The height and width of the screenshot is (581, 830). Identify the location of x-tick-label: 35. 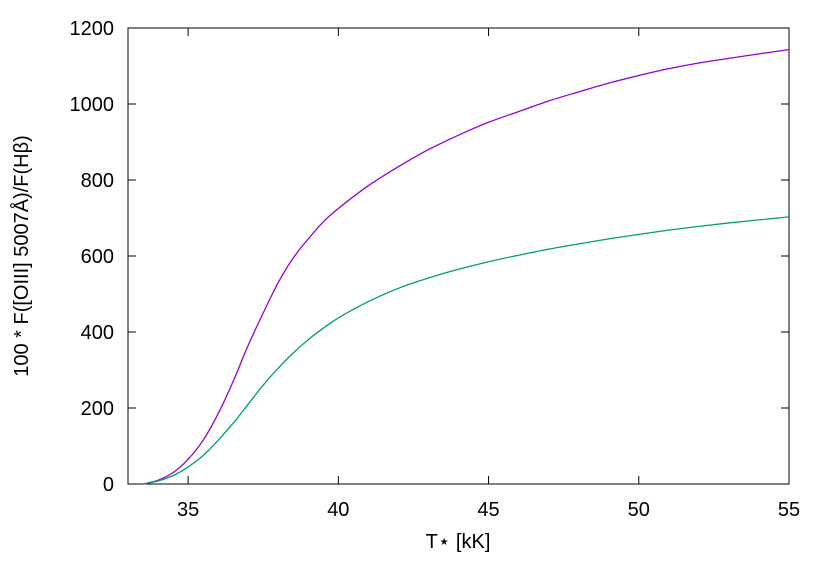
(188, 510).